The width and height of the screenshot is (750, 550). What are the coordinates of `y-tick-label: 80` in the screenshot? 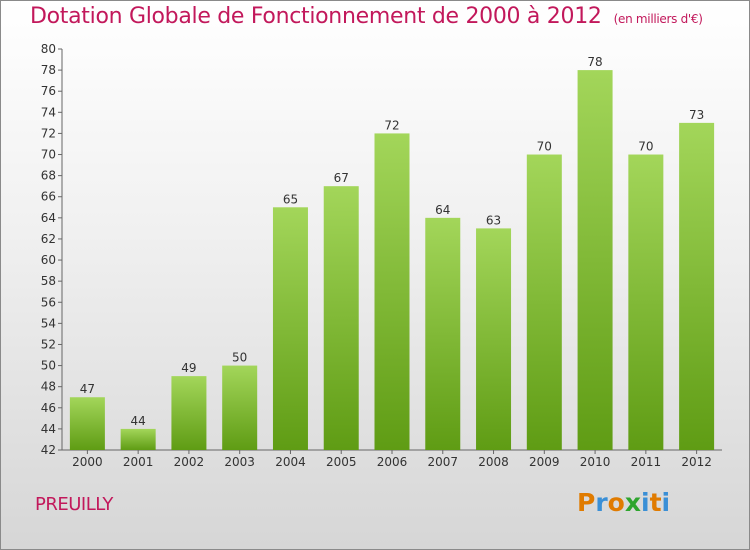 It's located at (48, 49).